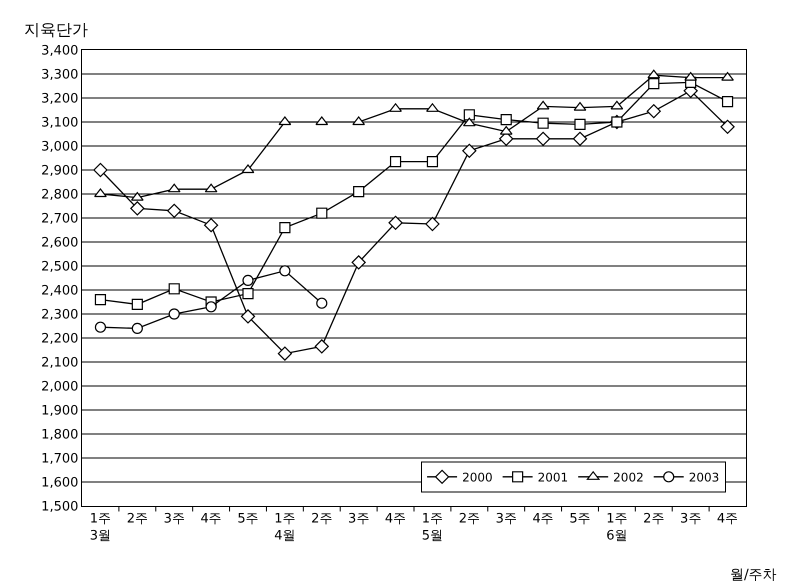  Describe the element at coordinates (617, 528) in the screenshot. I see `x-tick-label: 1주 6월` at that location.